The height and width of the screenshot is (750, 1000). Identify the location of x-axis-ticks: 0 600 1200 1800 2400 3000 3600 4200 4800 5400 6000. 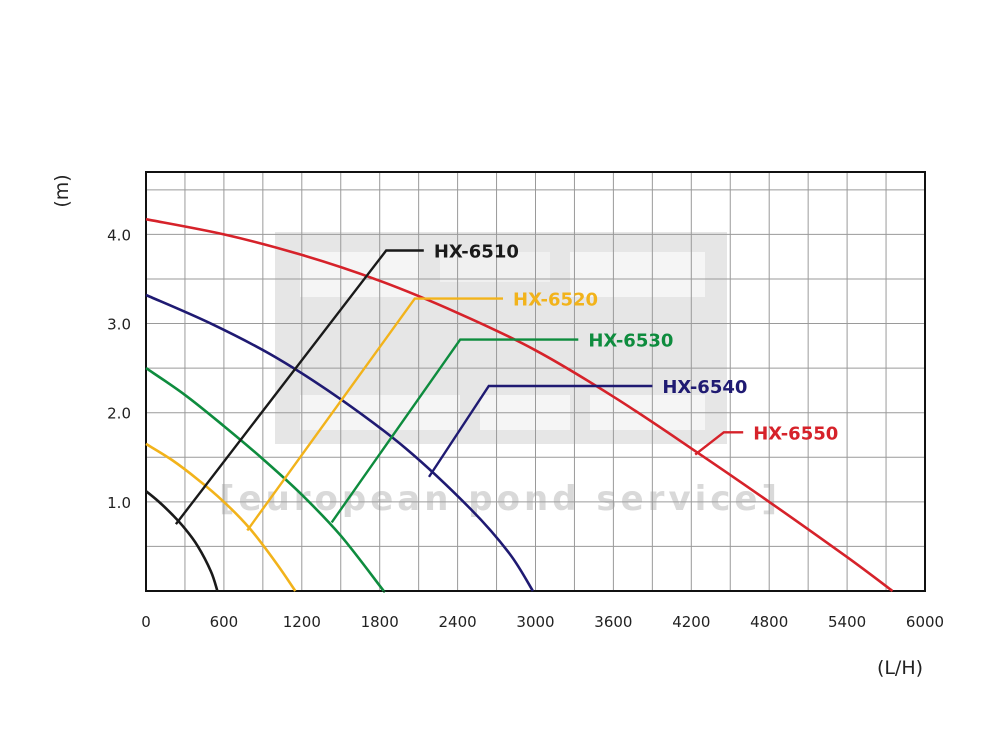
(542, 622).